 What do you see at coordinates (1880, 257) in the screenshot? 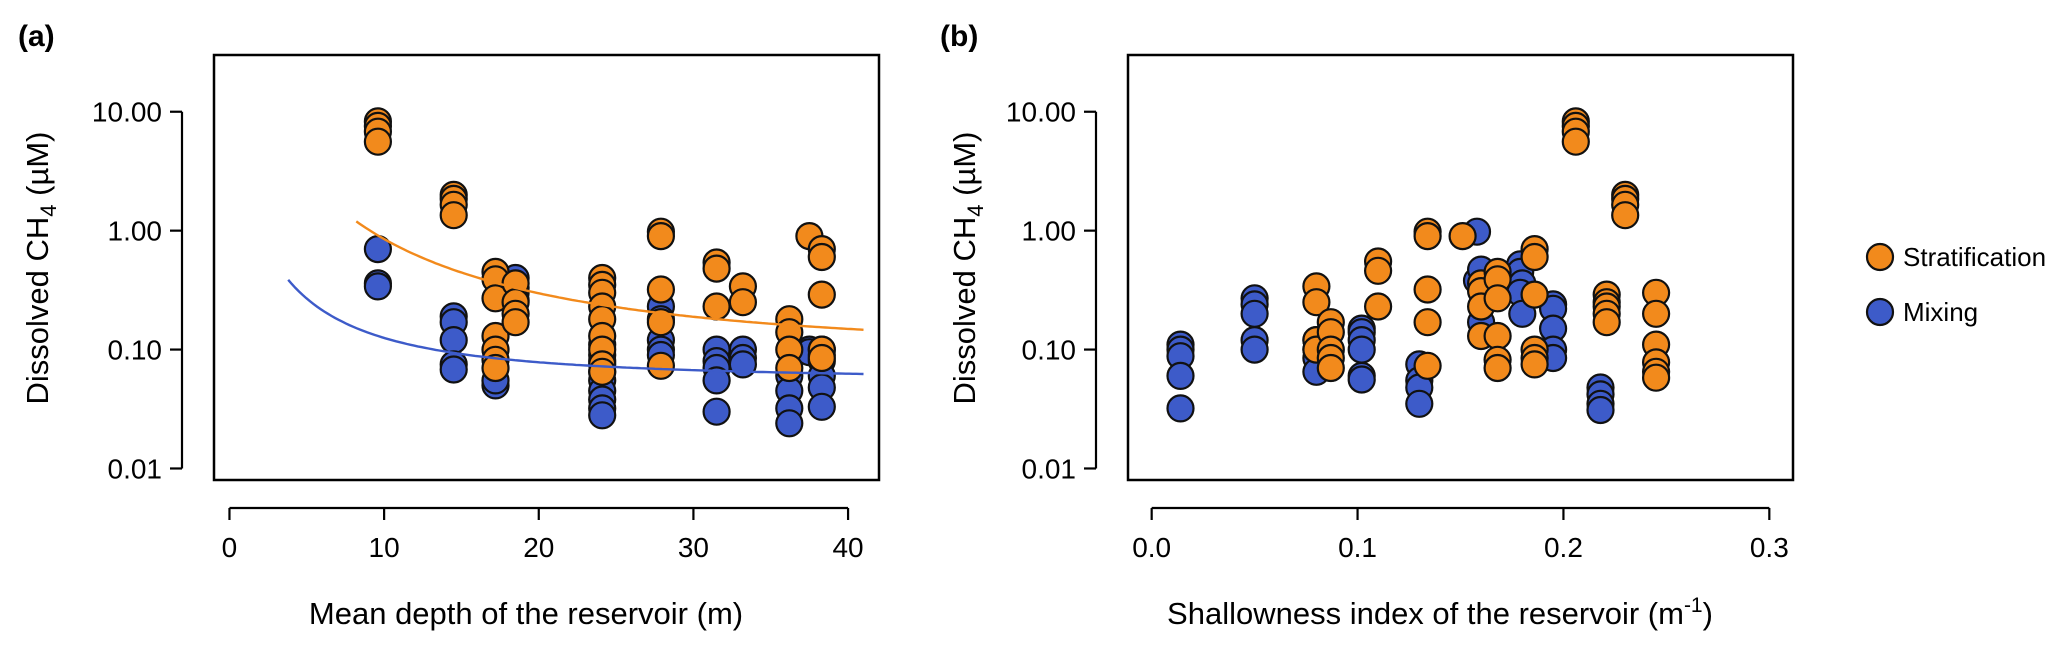
I see `legend-marker-stratification` at bounding box center [1880, 257].